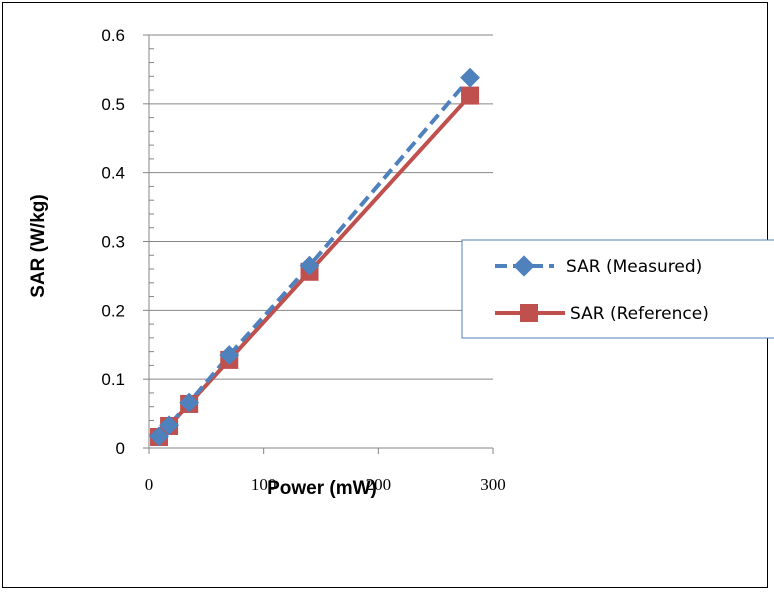  Describe the element at coordinates (113, 310) in the screenshot. I see `y-tick-label-2: 0.2` at that location.